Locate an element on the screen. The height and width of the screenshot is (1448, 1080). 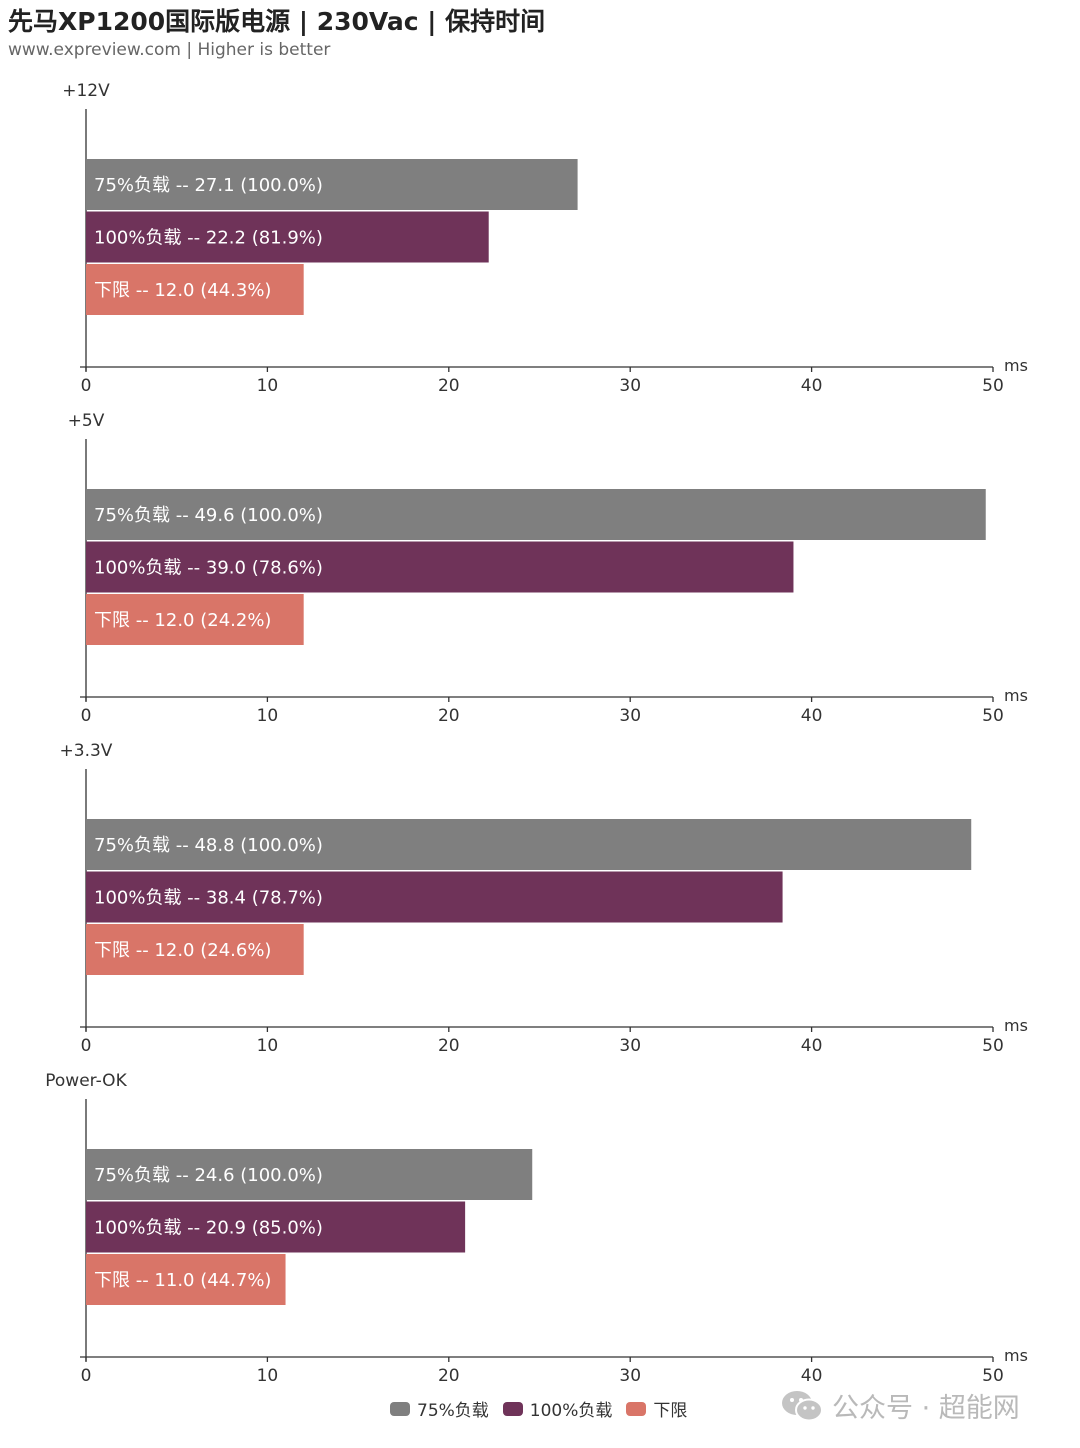
x-tick-label-power-ok: 20 is located at coordinates (449, 1376).